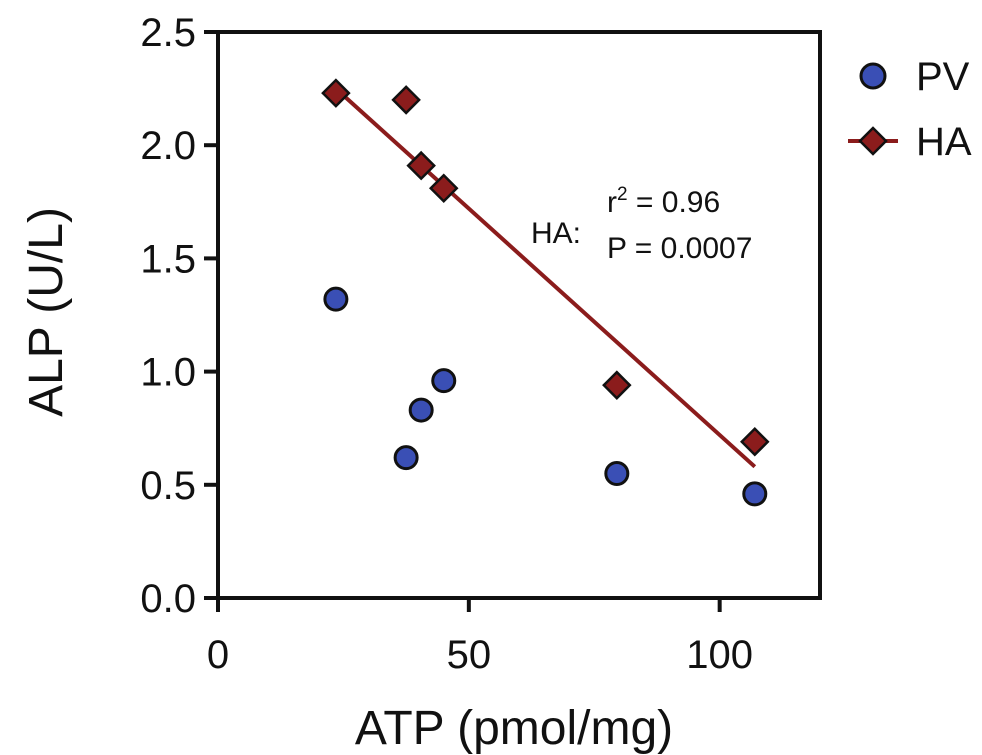 The image size is (982, 755). What do you see at coordinates (556, 233) in the screenshot?
I see `annotation-prefix: HA:` at bounding box center [556, 233].